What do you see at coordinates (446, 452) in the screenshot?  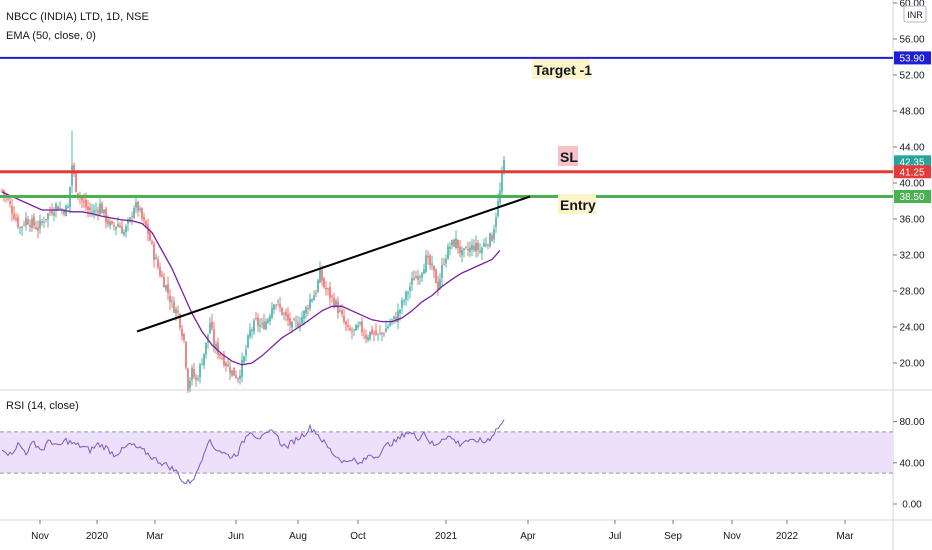 I see `rsi-panel` at bounding box center [446, 452].